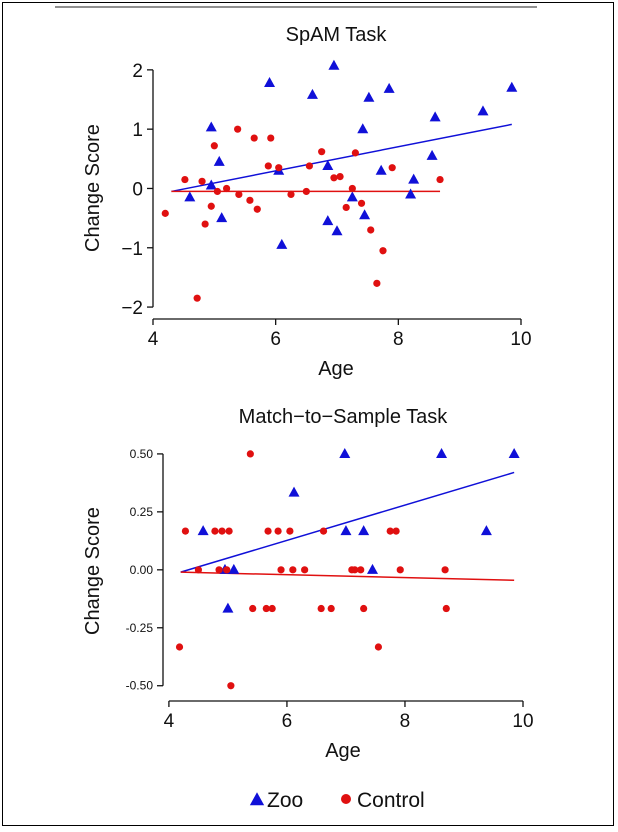 This screenshot has width=618, height=832. What do you see at coordinates (142, 454) in the screenshot?
I see `mts-y-tick-label: 0.50` at bounding box center [142, 454].